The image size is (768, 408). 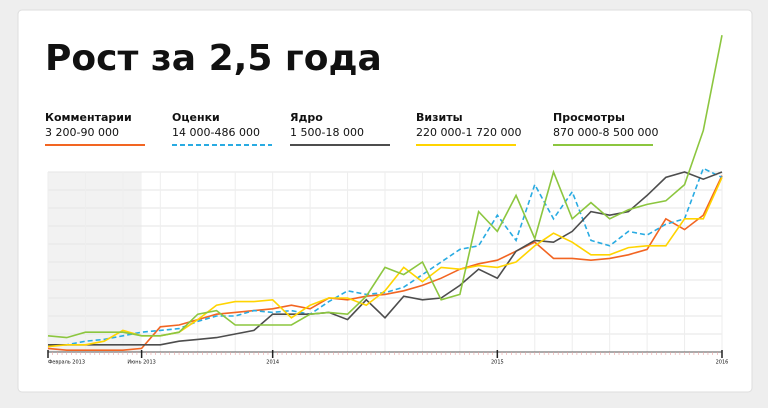 I want to click on x-tick-label: 2015, so click(x=497, y=363).